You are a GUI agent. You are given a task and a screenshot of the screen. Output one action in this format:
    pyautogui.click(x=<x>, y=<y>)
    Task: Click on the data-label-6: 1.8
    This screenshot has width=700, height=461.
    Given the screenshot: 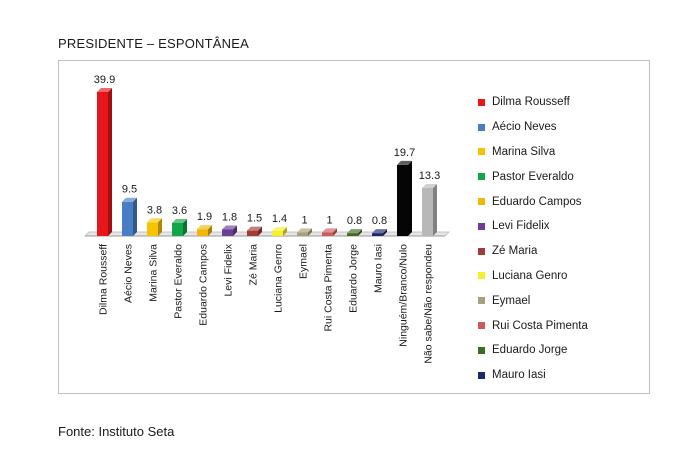 What is the action you would take?
    pyautogui.click(x=229, y=218)
    